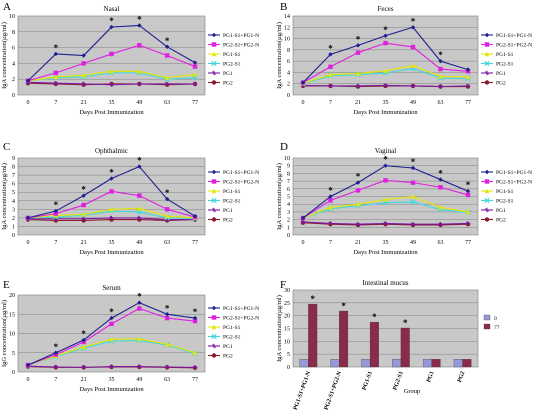 Image resolution: width=547 pixels, height=412 pixels. I want to click on y-tick-label: 2, so click(288, 85).